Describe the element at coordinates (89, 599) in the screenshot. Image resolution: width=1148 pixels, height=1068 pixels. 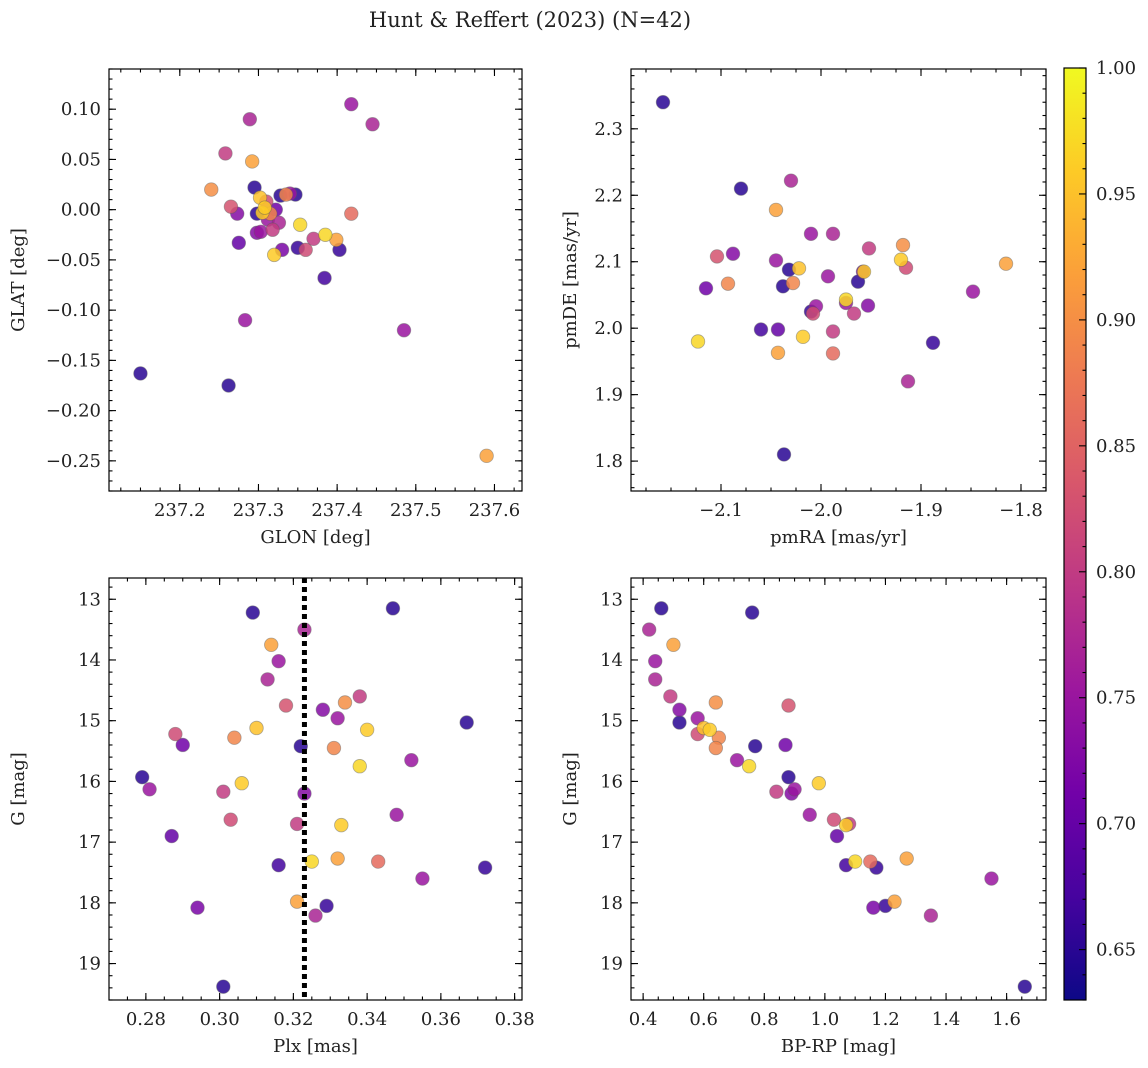
I see `y-tick-label: 13` at that location.